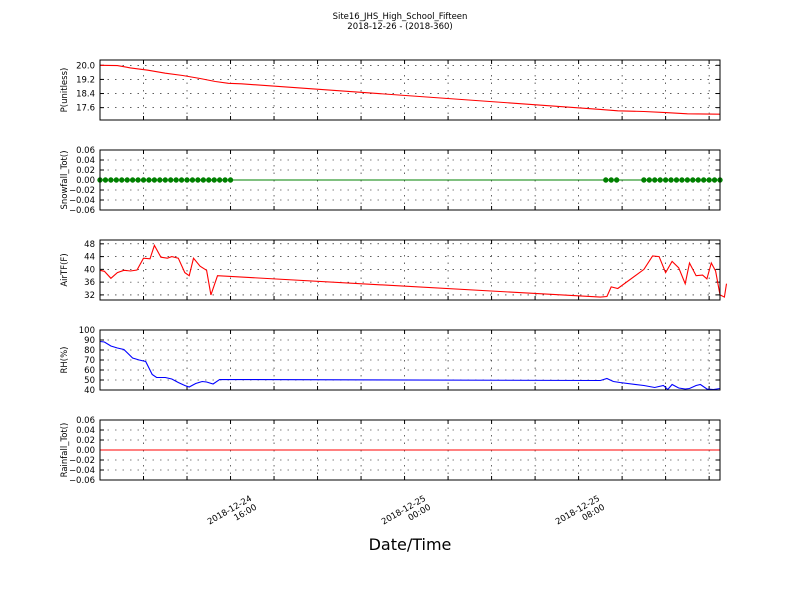 The height and width of the screenshot is (604, 800). Describe the element at coordinates (89, 245) in the screenshot. I see `y-tick-label: 48` at that location.